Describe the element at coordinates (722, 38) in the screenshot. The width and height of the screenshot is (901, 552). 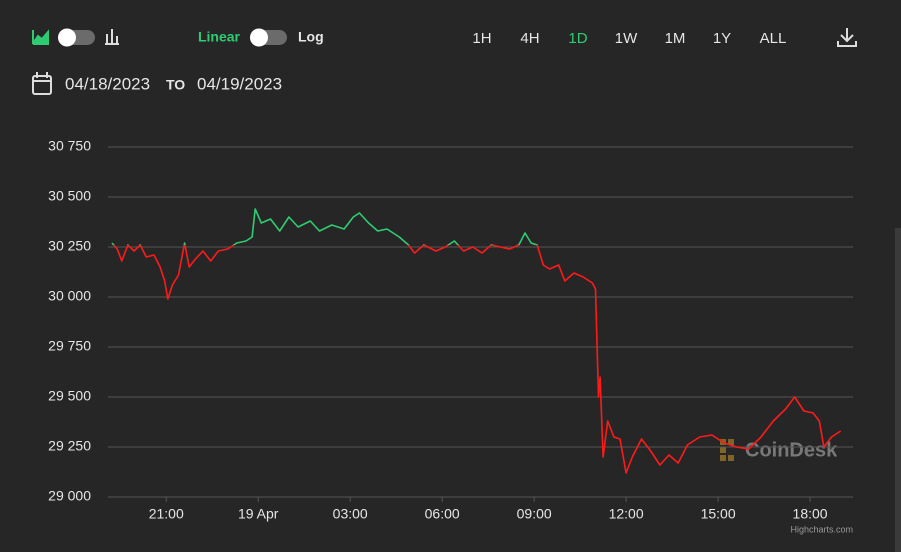
I see `range-button: 1Y` at that location.